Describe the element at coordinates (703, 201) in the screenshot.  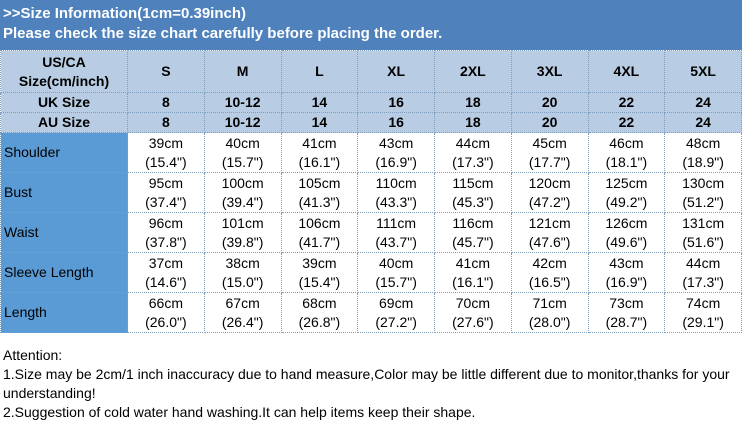
I see `measure-cell-text: (51.2")` at that location.